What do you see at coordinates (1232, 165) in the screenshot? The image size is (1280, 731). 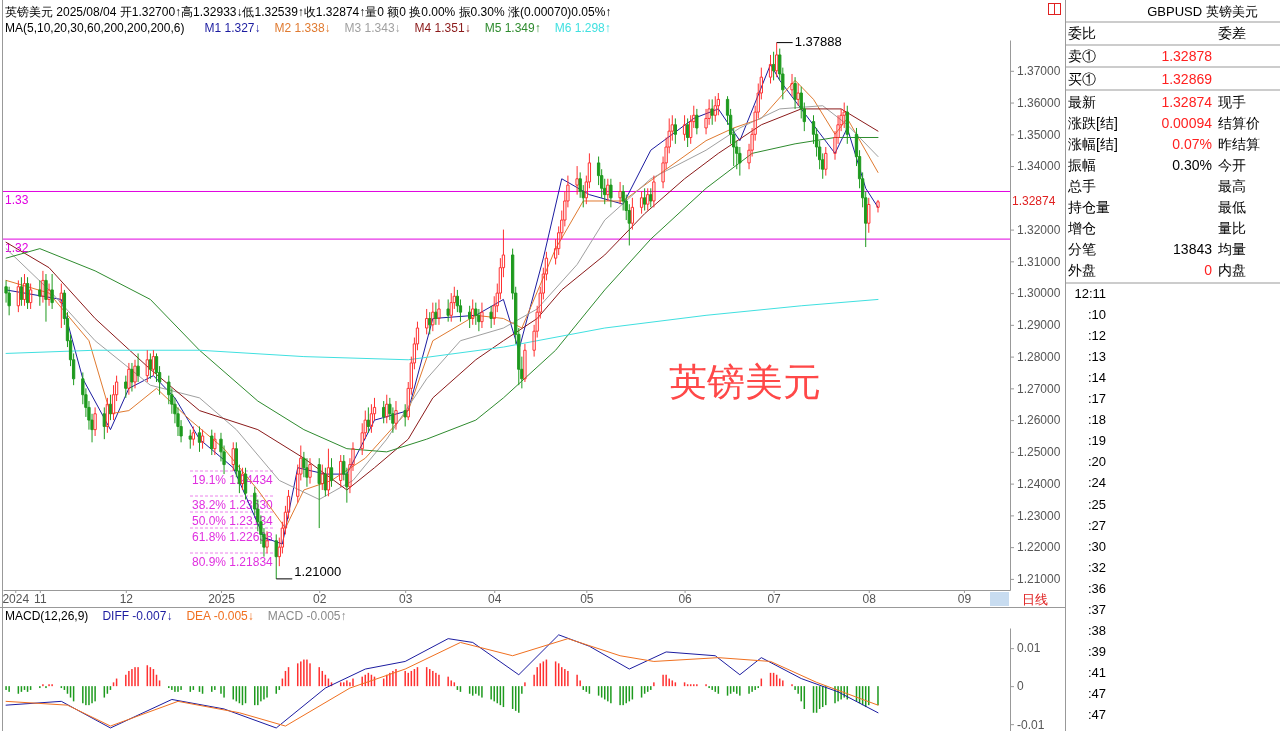 I see `category-label: 今开` at bounding box center [1232, 165].